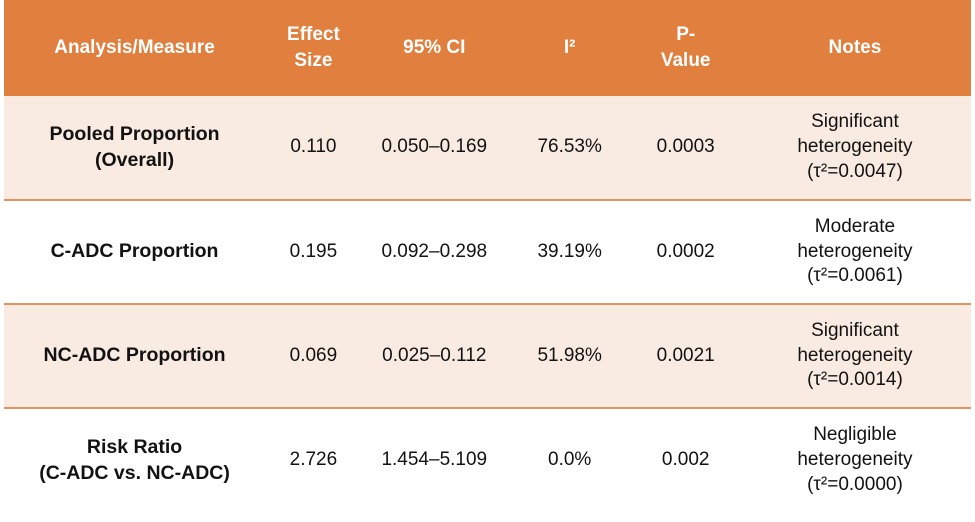 This screenshot has height=522, width=975. Describe the element at coordinates (685, 251) in the screenshot. I see `p-value-cell: 0.0002` at that location.